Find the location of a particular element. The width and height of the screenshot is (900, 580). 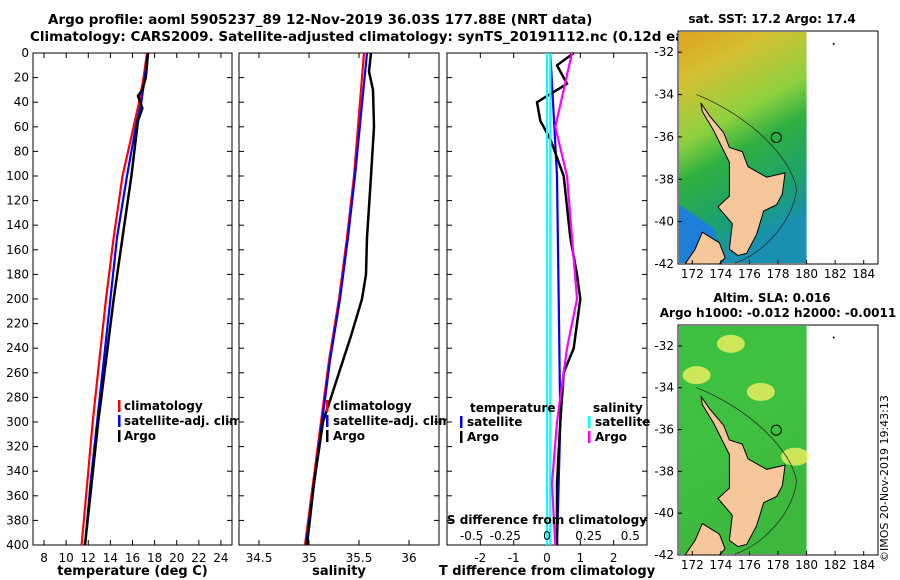

top-tick-label: -0.25 is located at coordinates (505, 536).